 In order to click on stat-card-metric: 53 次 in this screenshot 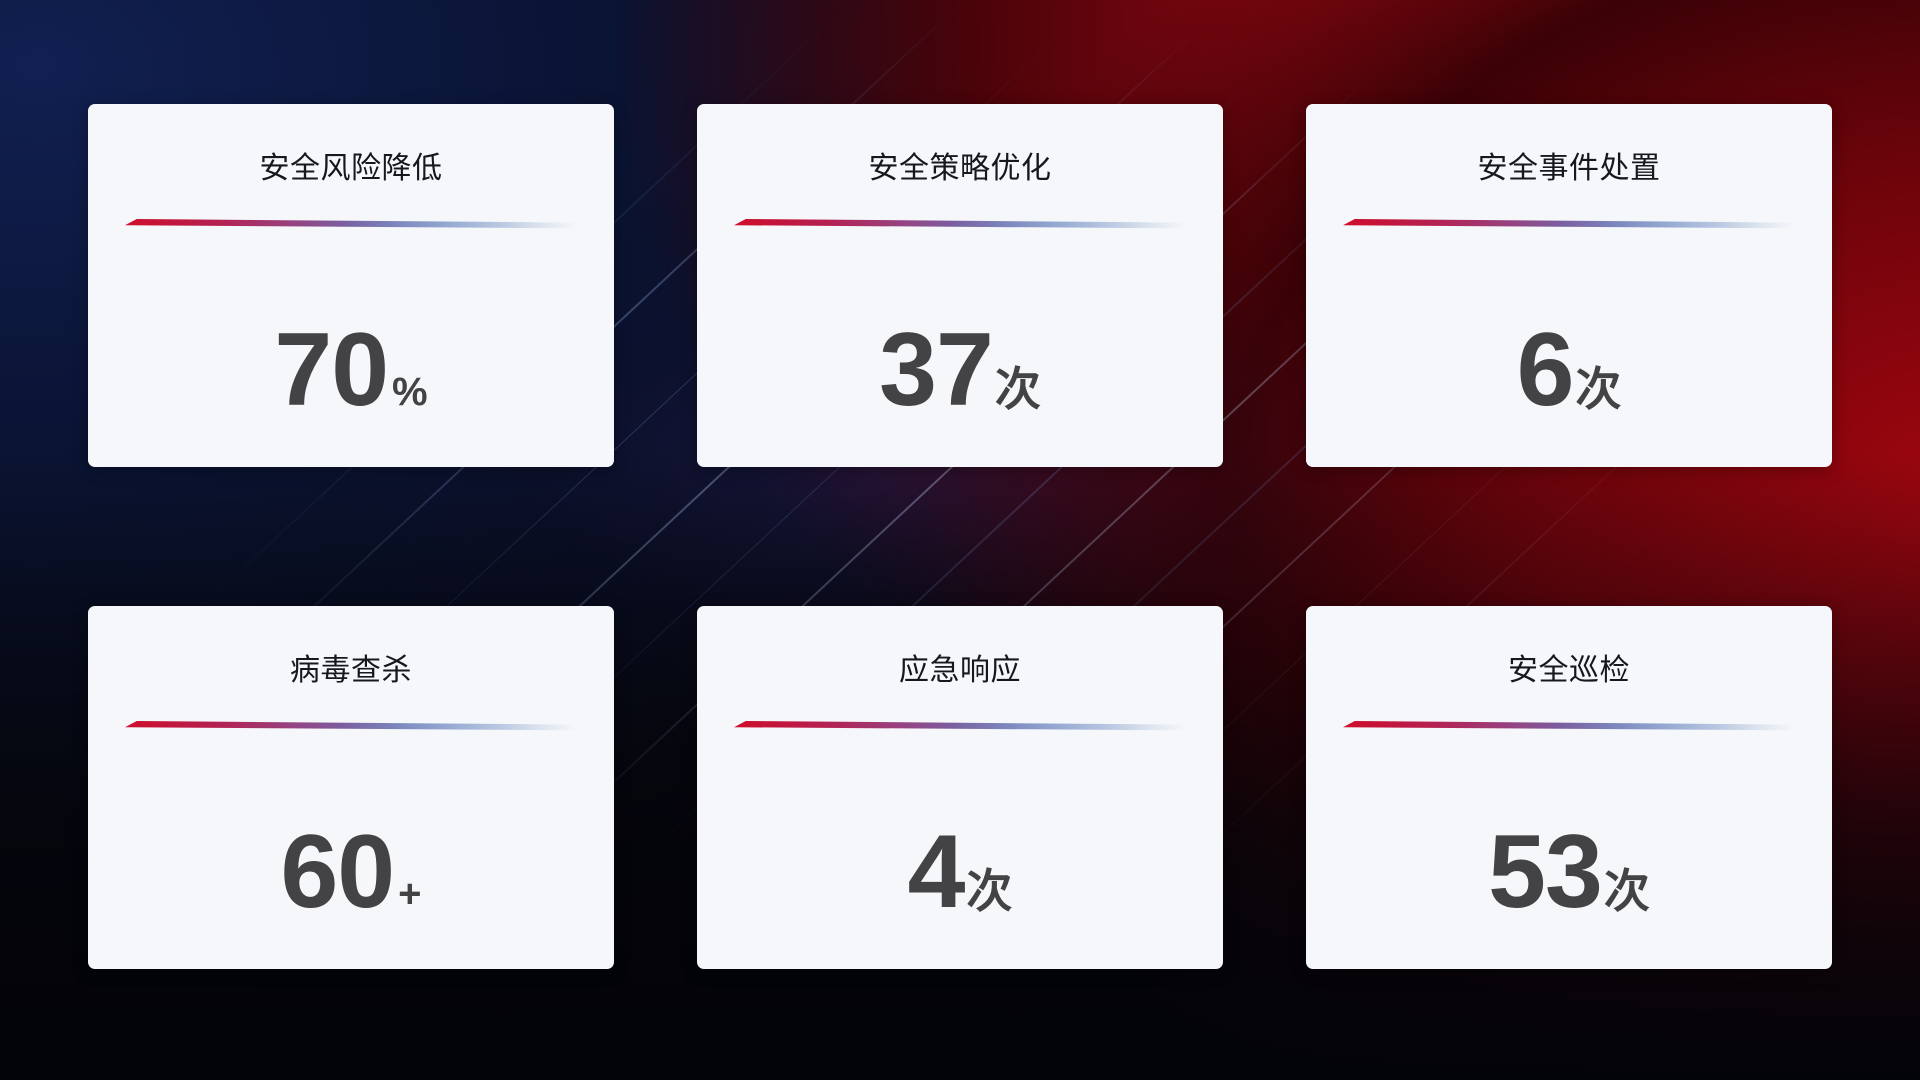, I will do `click(1569, 872)`.